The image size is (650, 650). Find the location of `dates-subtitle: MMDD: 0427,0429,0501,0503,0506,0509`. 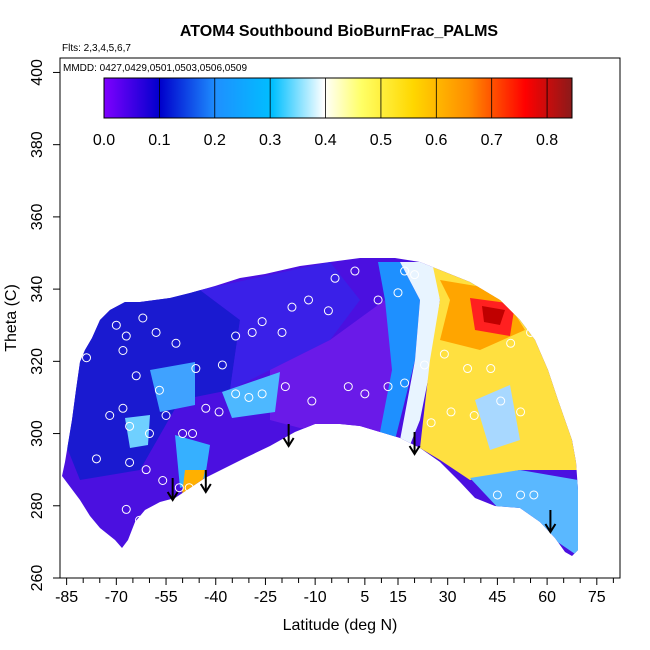

dates-subtitle: MMDD: 0427,0429,0501,0503,0506,0509 is located at coordinates (155, 68).